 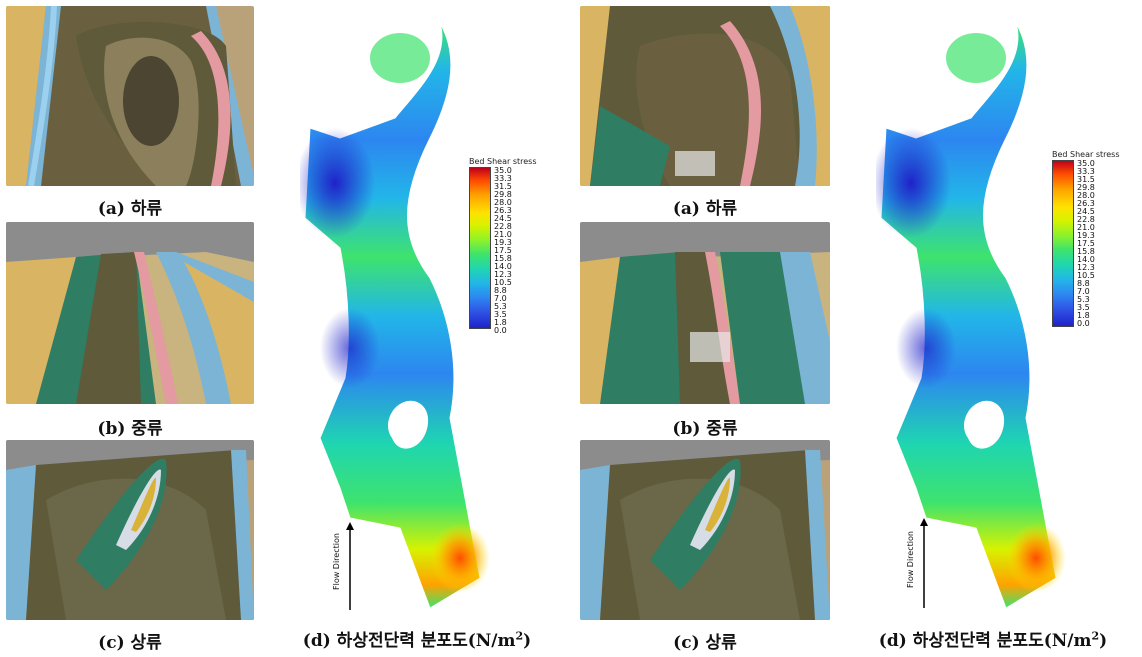 I want to click on flow-direction-left: Flow Direction, so click(x=352, y=567).